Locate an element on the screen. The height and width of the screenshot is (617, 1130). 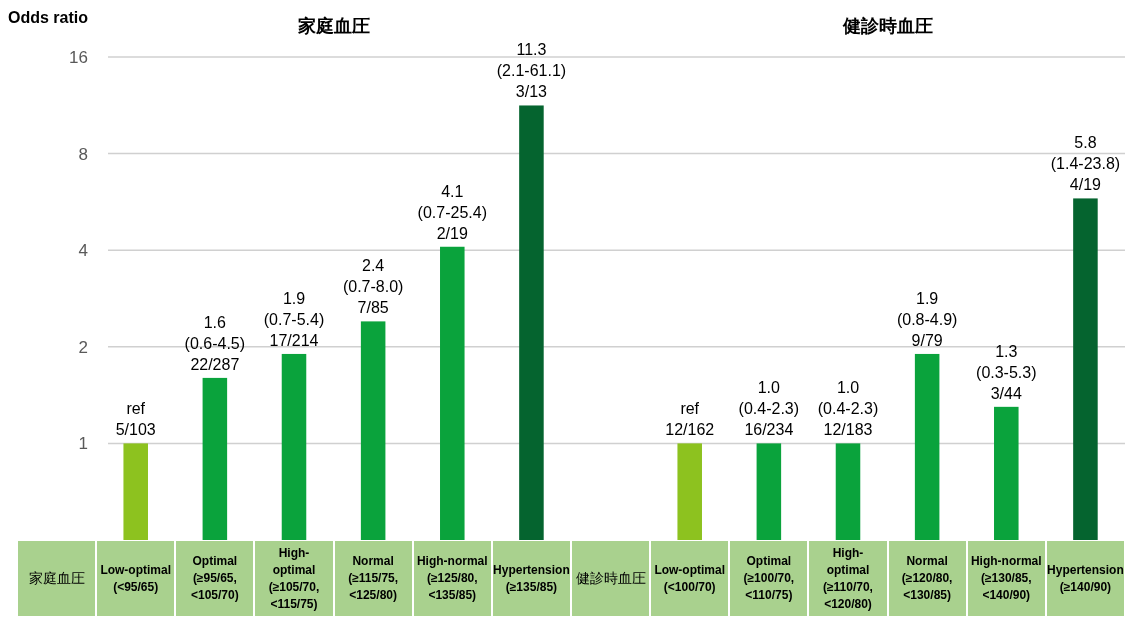
y-tick-label: 8 is located at coordinates (83, 154).